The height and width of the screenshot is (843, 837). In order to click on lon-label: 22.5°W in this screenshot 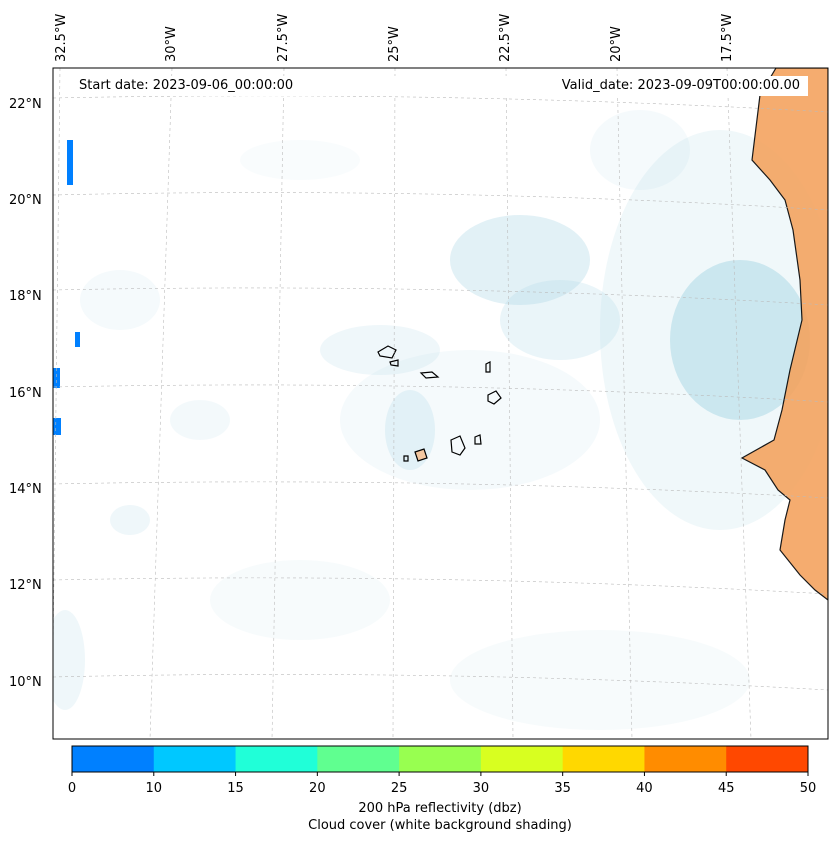, I will do `click(505, 37)`.